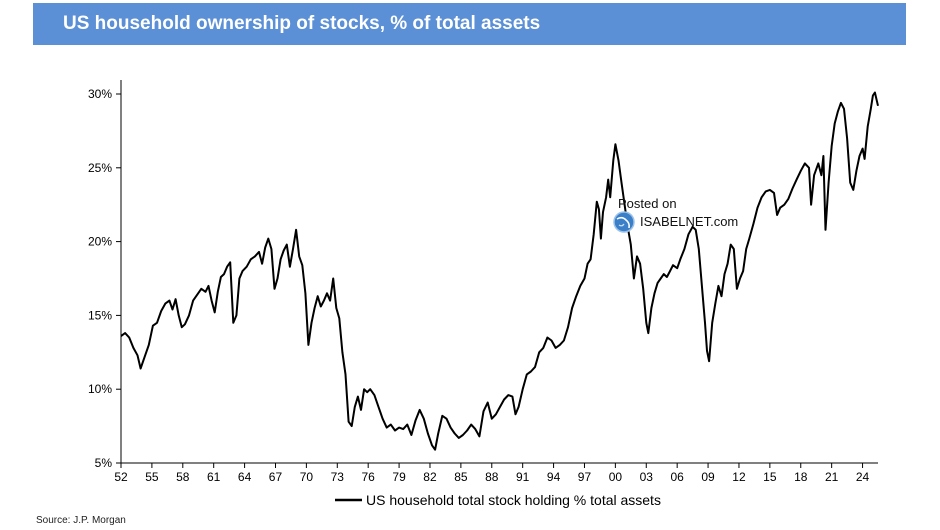 The height and width of the screenshot is (530, 940). What do you see at coordinates (100, 94) in the screenshot?
I see `y-tick-label: 30%` at bounding box center [100, 94].